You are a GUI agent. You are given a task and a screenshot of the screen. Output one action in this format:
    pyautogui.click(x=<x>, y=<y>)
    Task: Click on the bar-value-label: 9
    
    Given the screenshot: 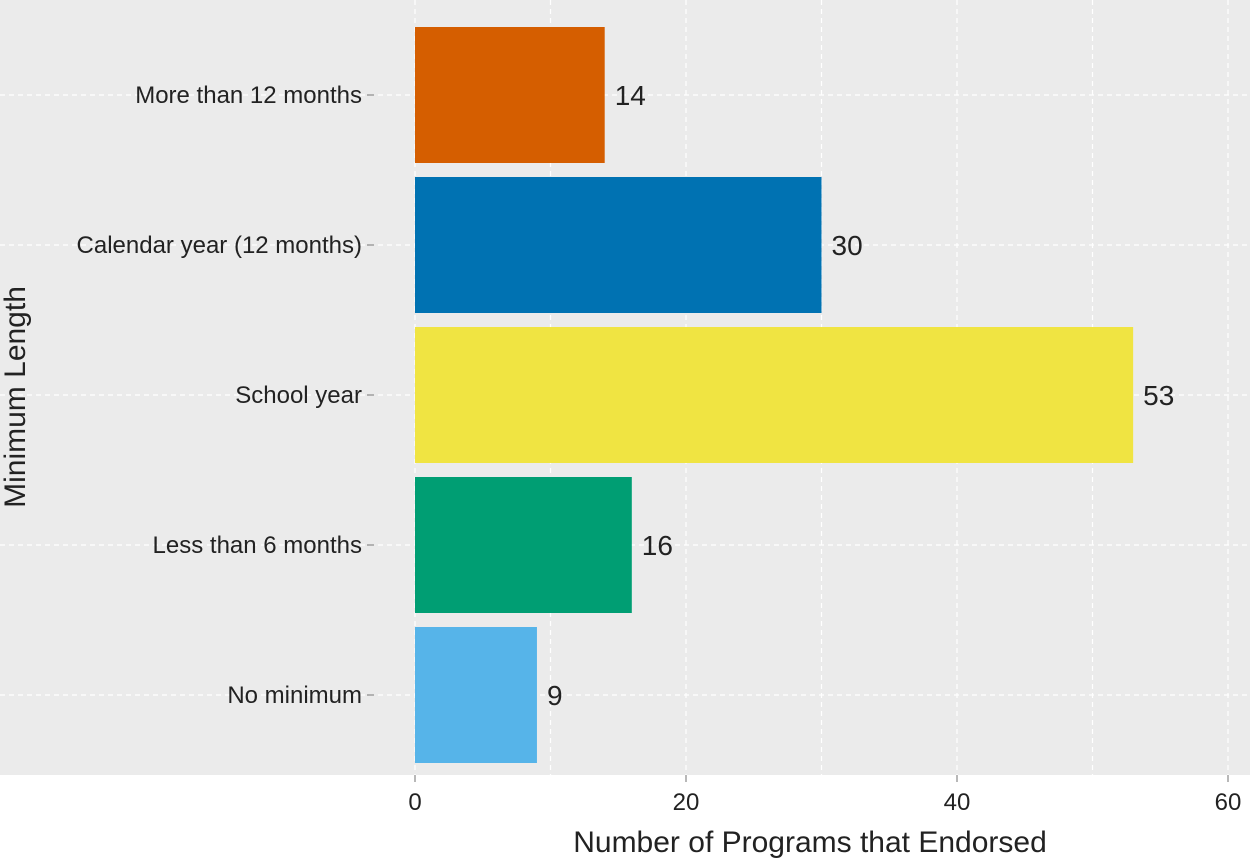 What is the action you would take?
    pyautogui.click(x=555, y=695)
    